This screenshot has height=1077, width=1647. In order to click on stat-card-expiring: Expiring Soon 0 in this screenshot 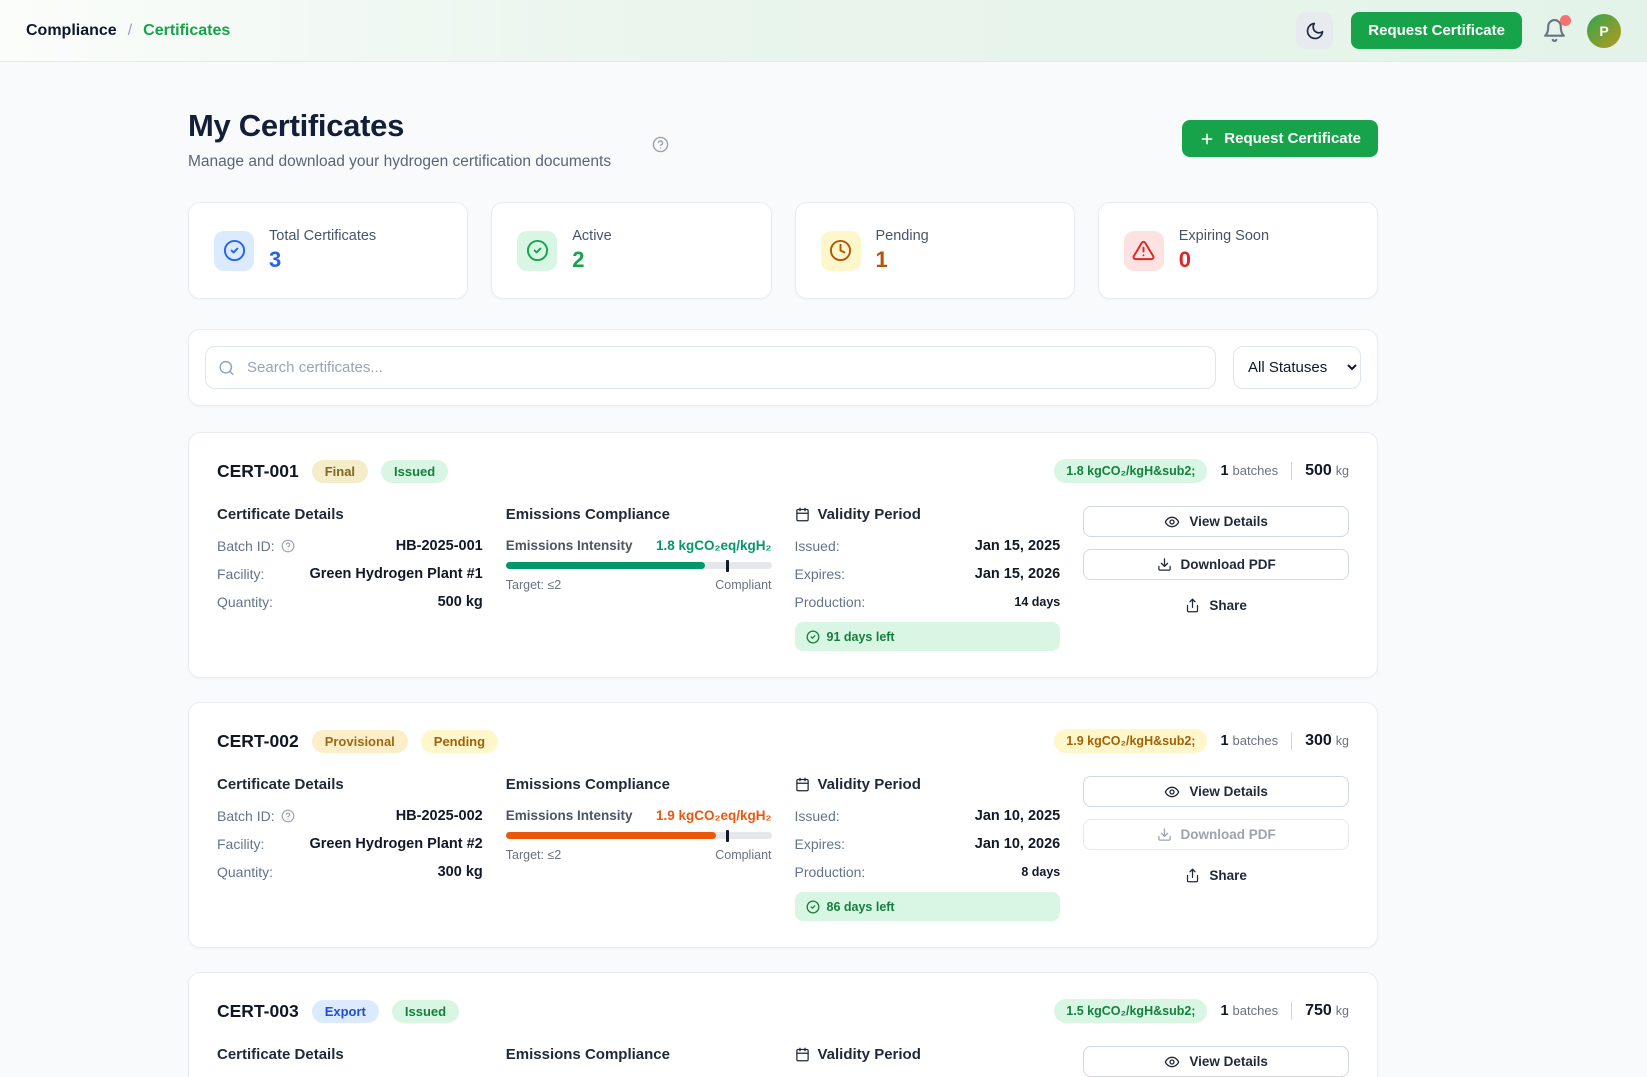, I will do `click(1237, 250)`.